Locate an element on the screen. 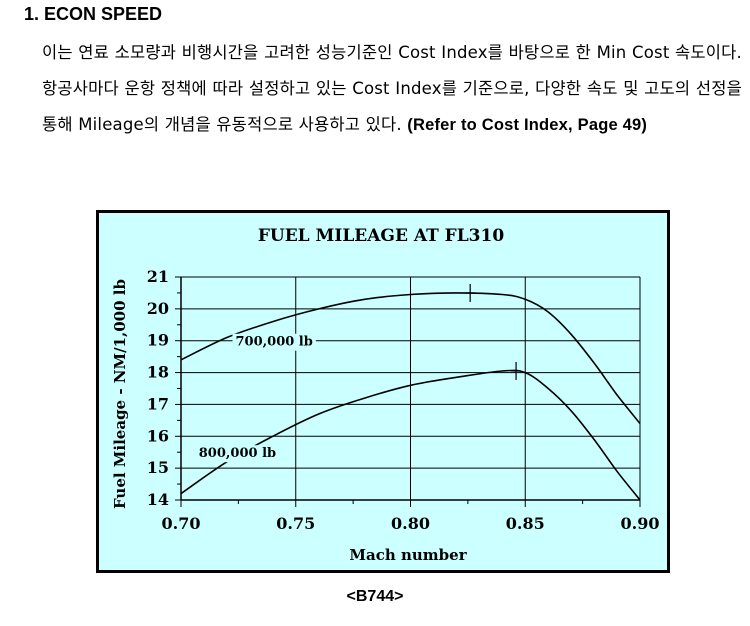 The height and width of the screenshot is (626, 750). series-label-800-000-lb: 800,000 lb is located at coordinates (237, 453).